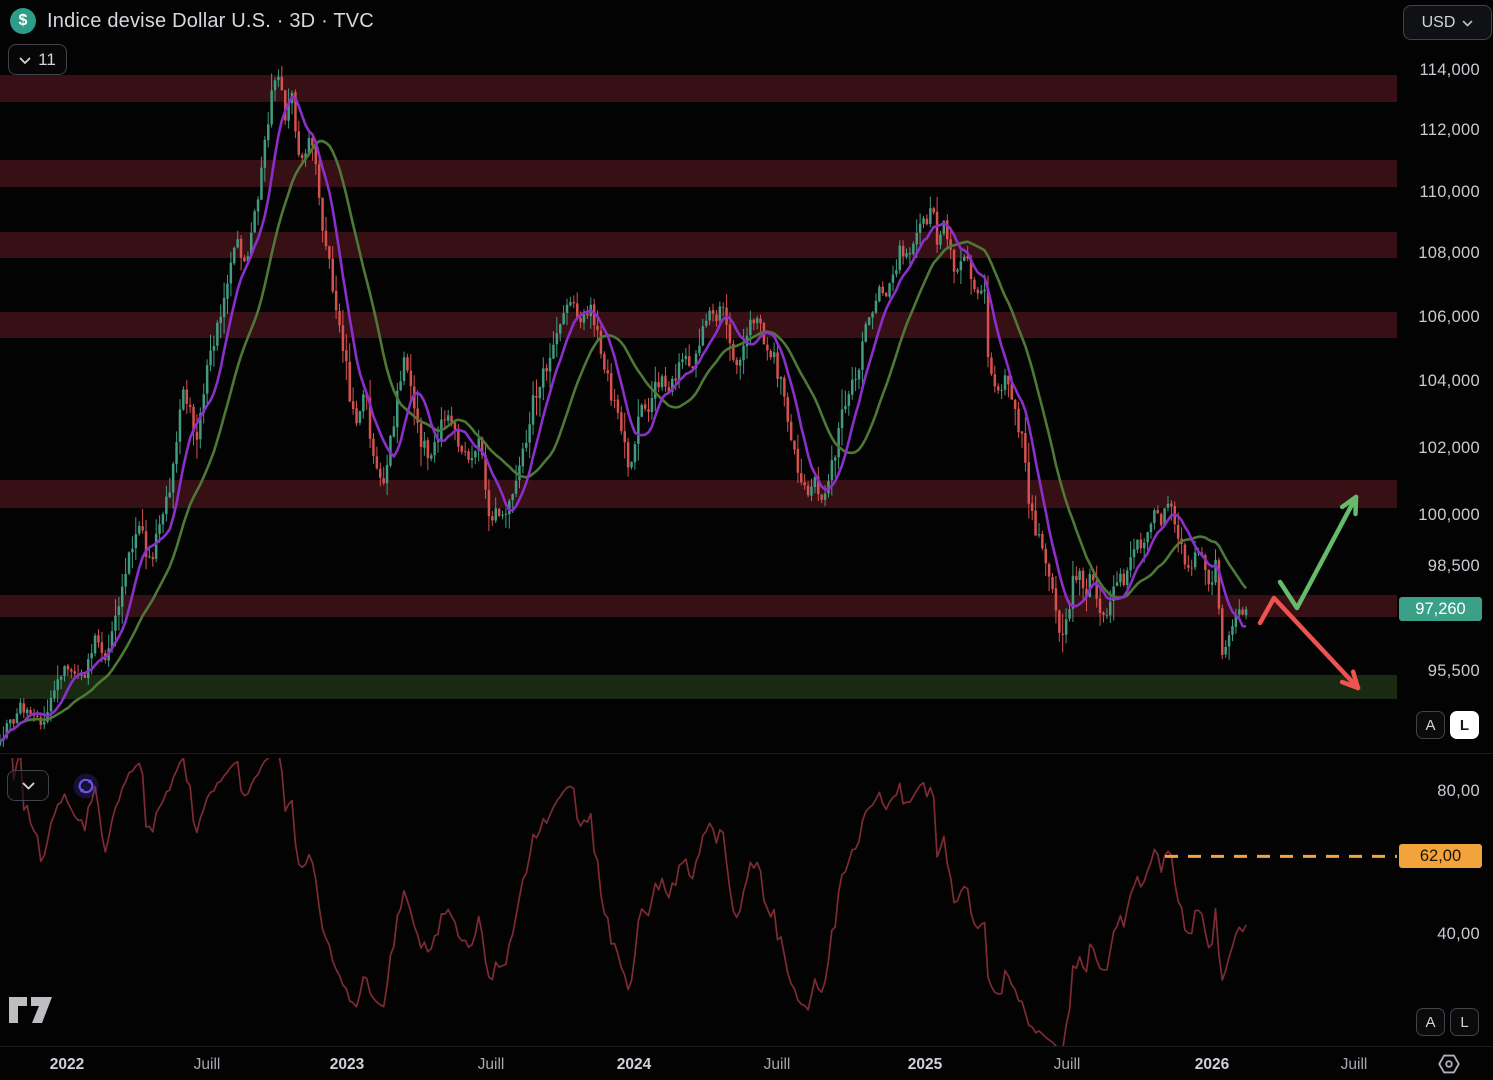 This screenshot has width=1493, height=1080. I want to click on dollar-symbol-icon: $, so click(23, 21).